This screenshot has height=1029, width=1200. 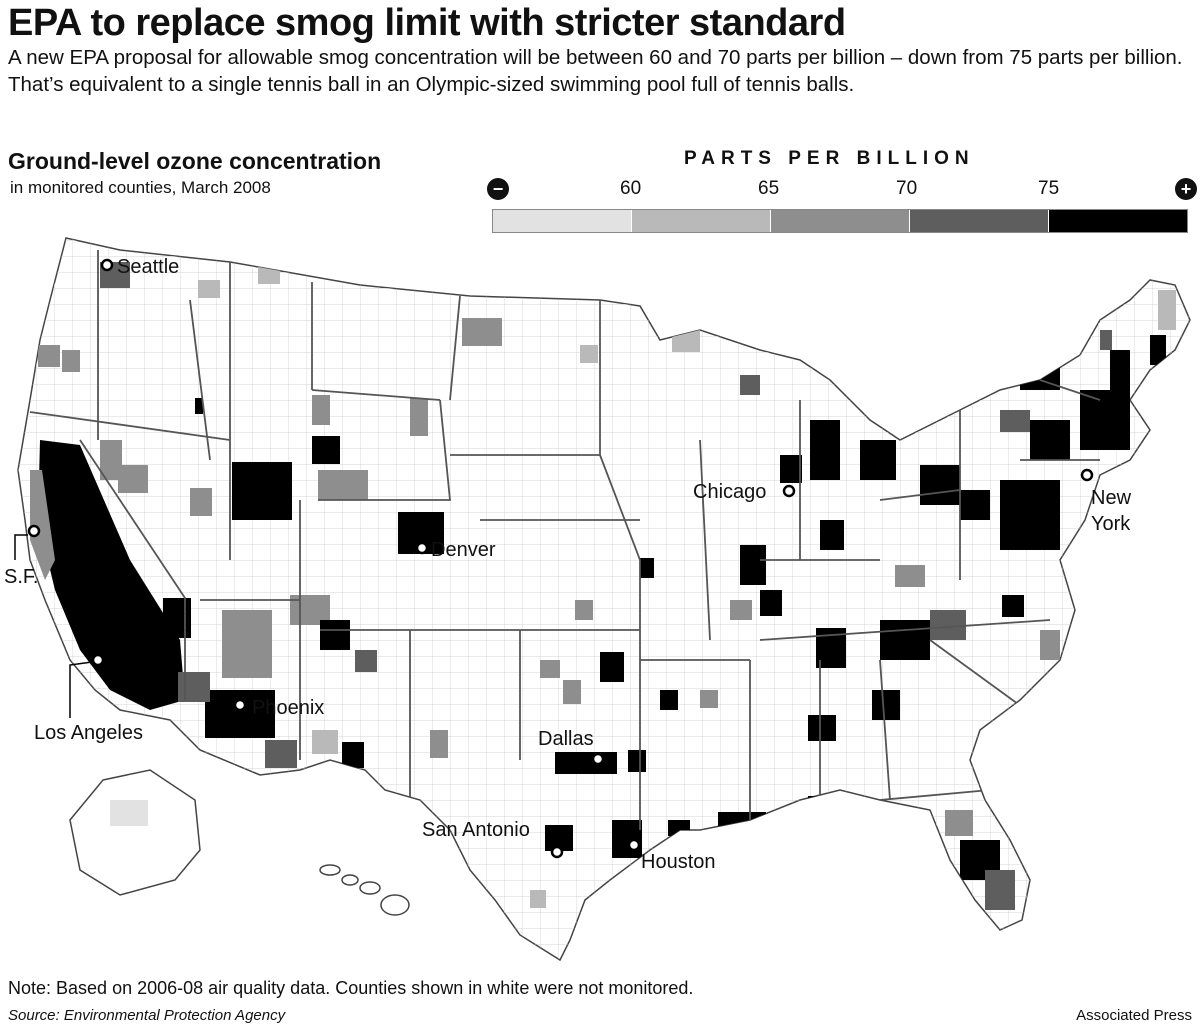 What do you see at coordinates (1186, 189) in the screenshot?
I see `plus-icon: +` at bounding box center [1186, 189].